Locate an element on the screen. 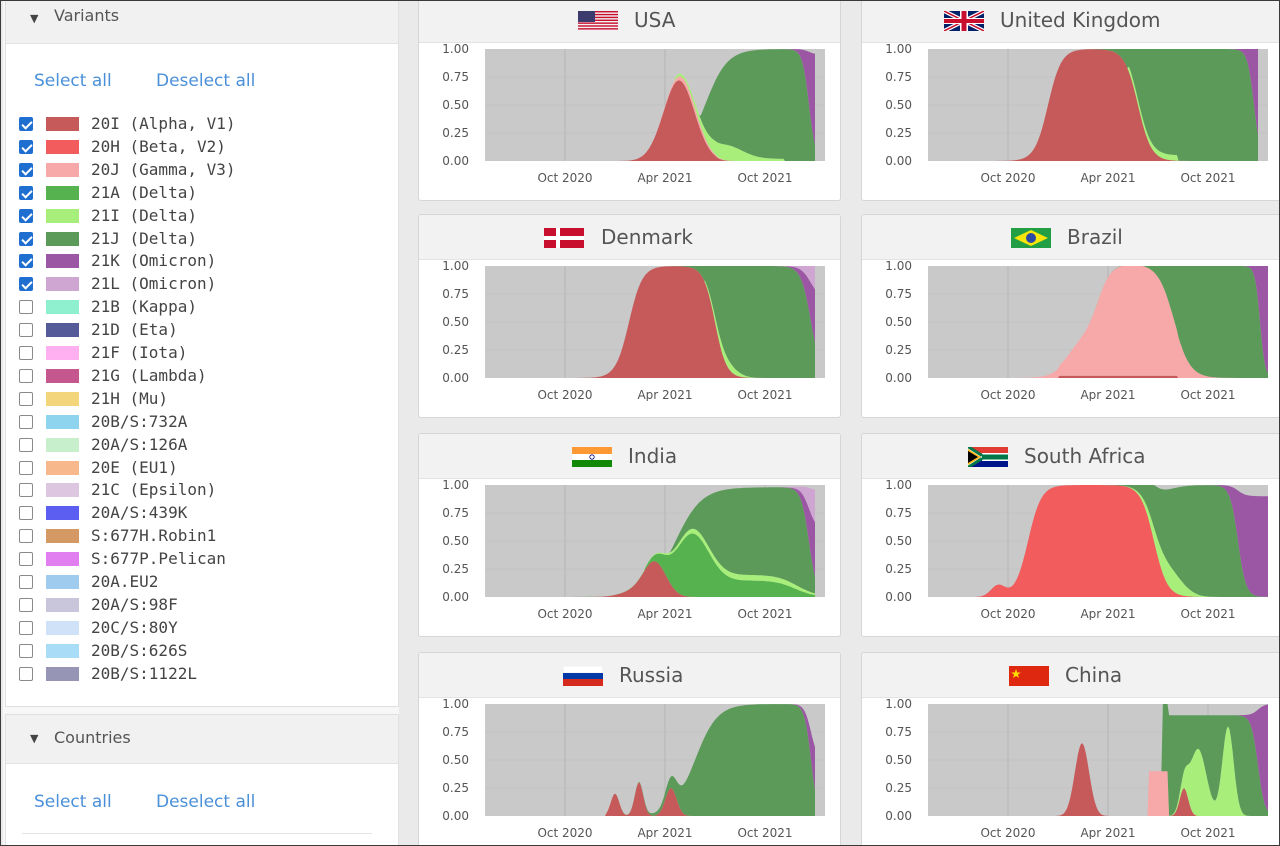  variants-panel-title: Variants is located at coordinates (87, 15).